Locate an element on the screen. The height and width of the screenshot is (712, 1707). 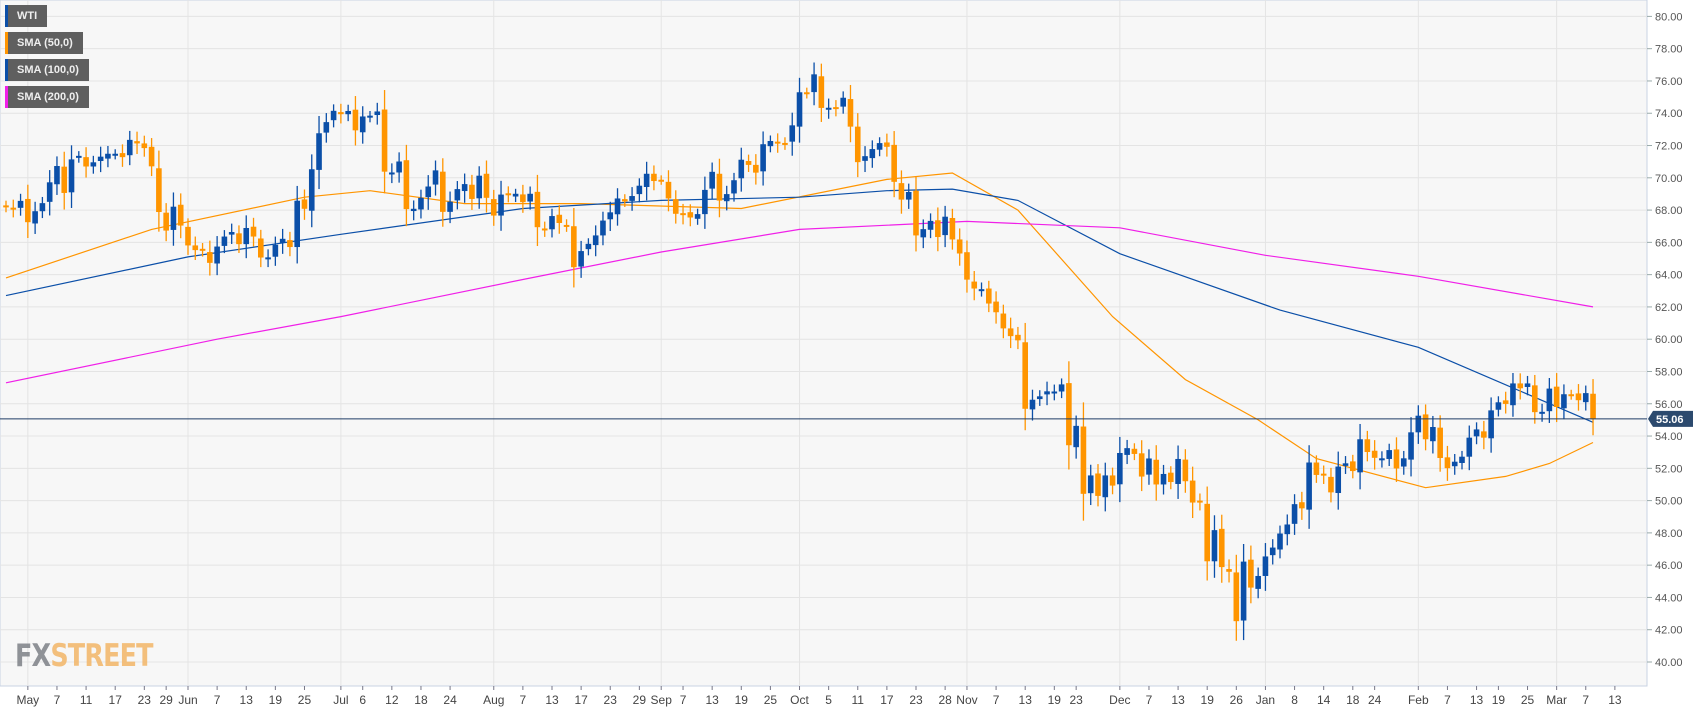
x-tick-label: Jun is located at coordinates (187, 700).